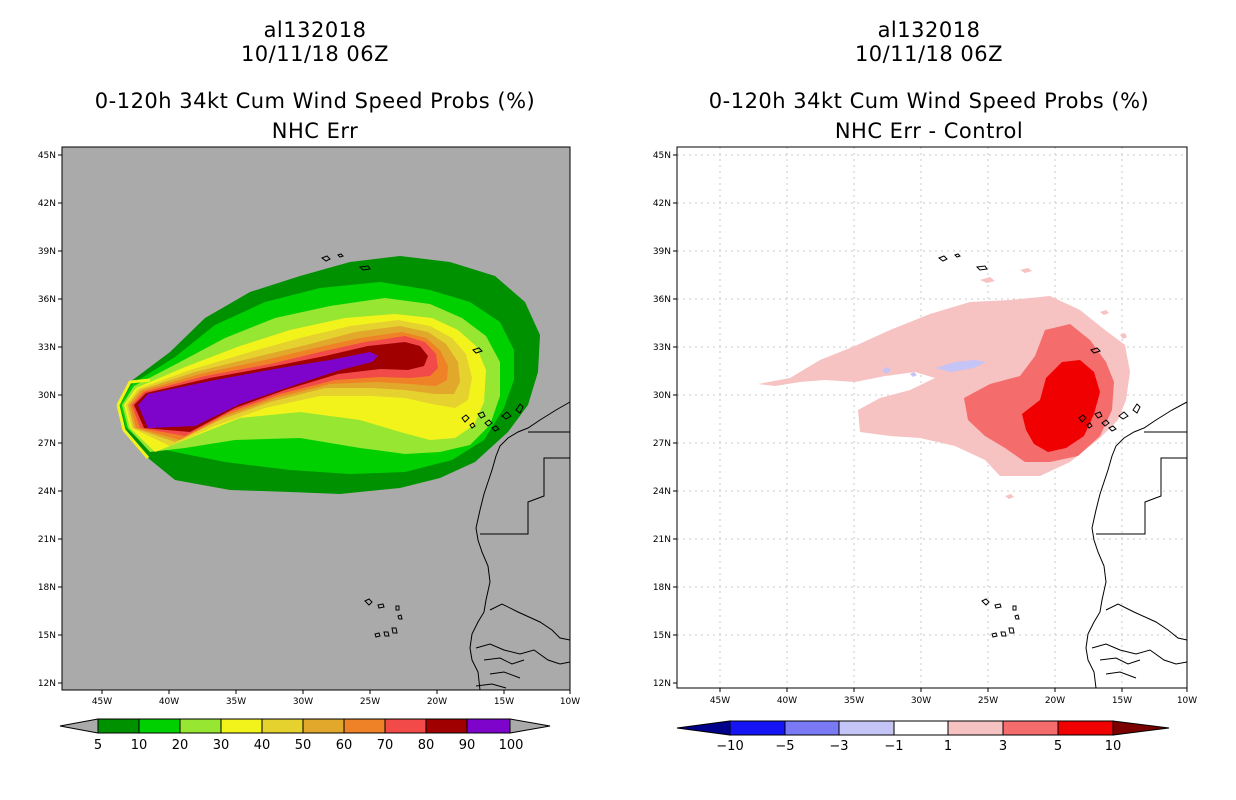  What do you see at coordinates (662, 492) in the screenshot?
I see `lat-label: 24N` at bounding box center [662, 492].